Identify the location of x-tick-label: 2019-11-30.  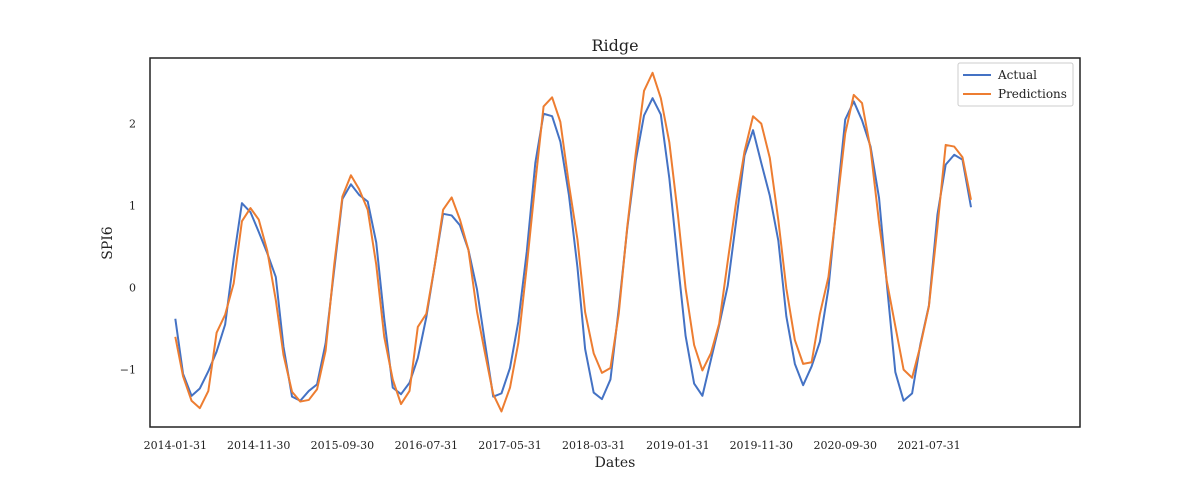
(761, 445).